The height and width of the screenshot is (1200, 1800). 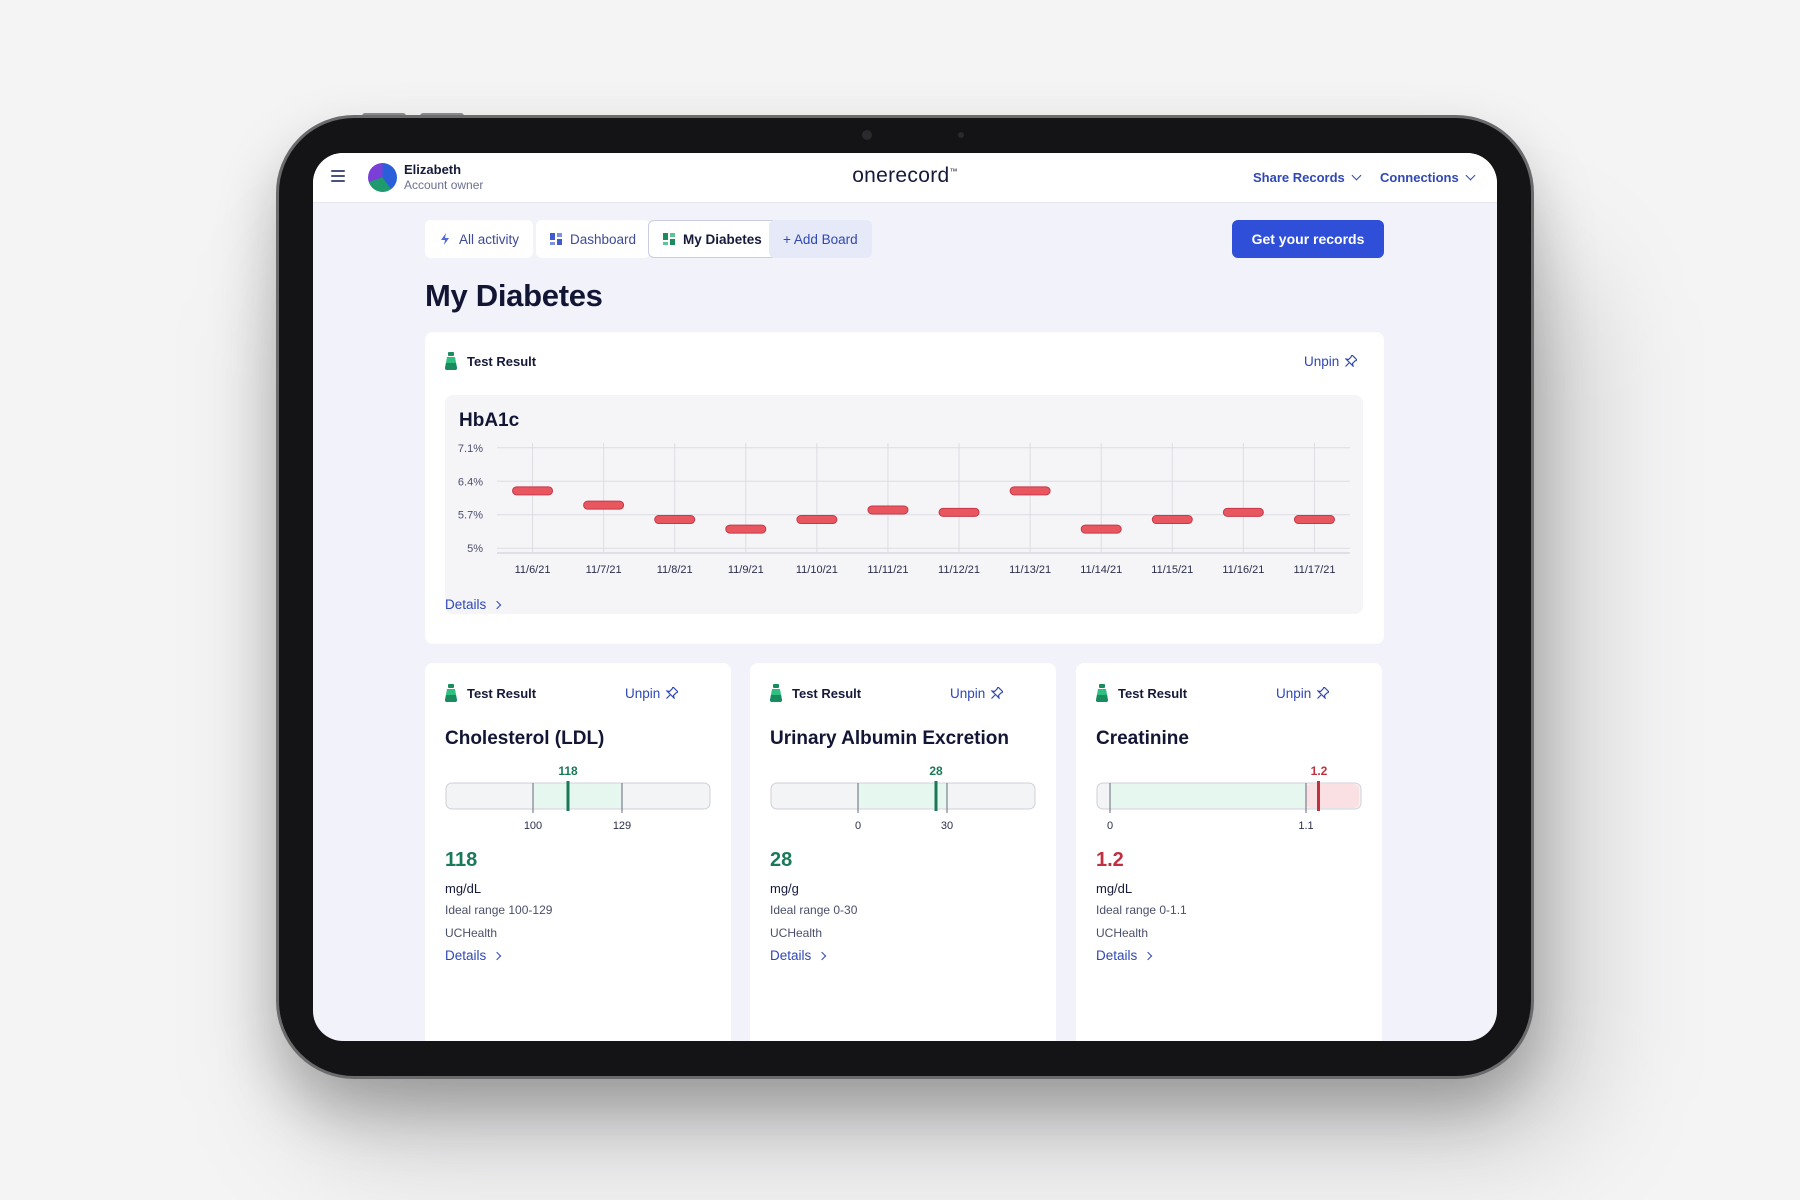 What do you see at coordinates (461, 860) in the screenshot?
I see `result-value: 118` at bounding box center [461, 860].